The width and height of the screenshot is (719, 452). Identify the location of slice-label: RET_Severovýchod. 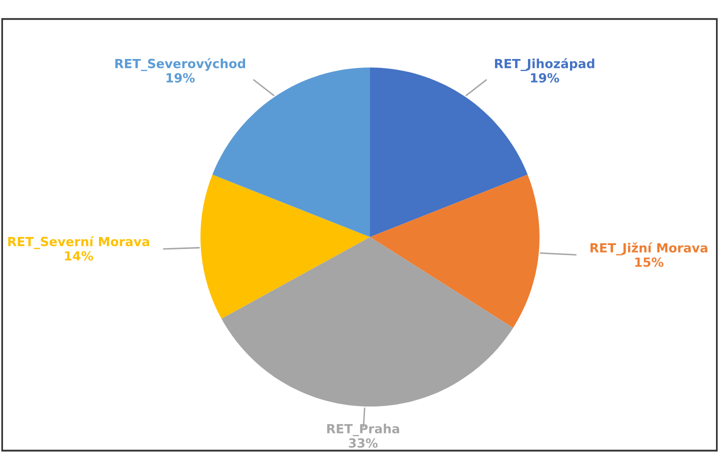
(180, 65).